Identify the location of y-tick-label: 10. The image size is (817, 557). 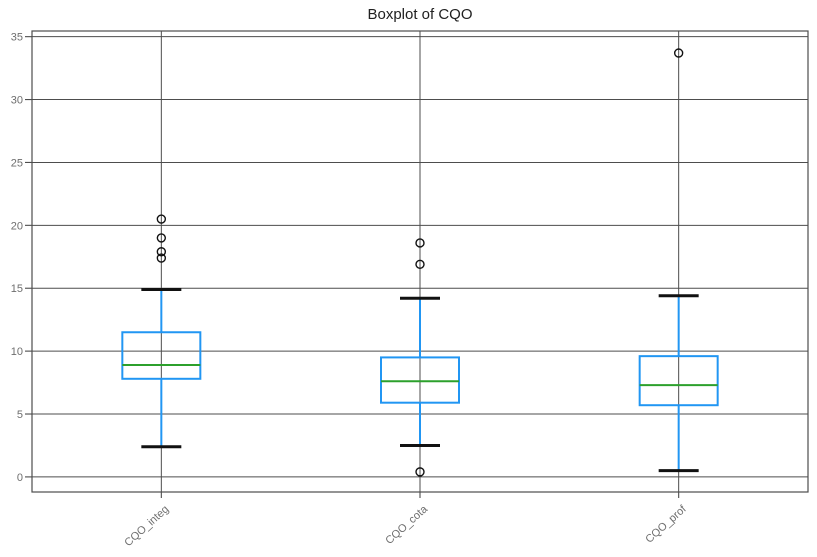
(17, 352).